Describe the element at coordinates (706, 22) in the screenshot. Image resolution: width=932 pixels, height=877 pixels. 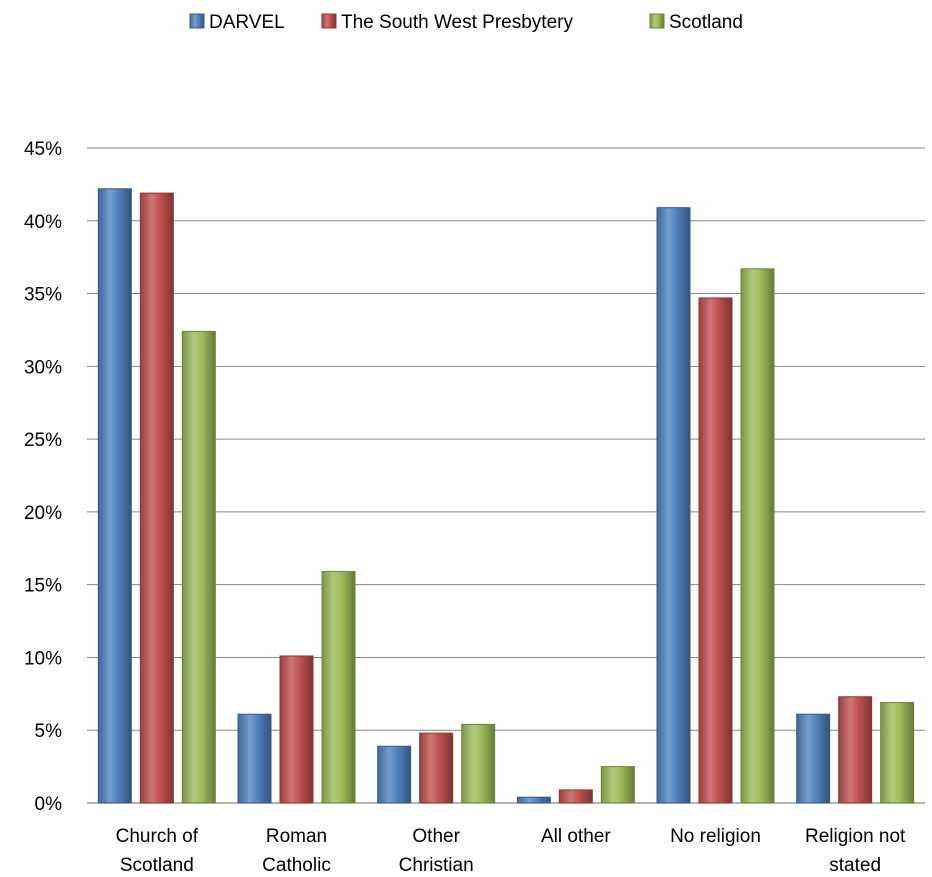
I see `legend-label: Scotland` at that location.